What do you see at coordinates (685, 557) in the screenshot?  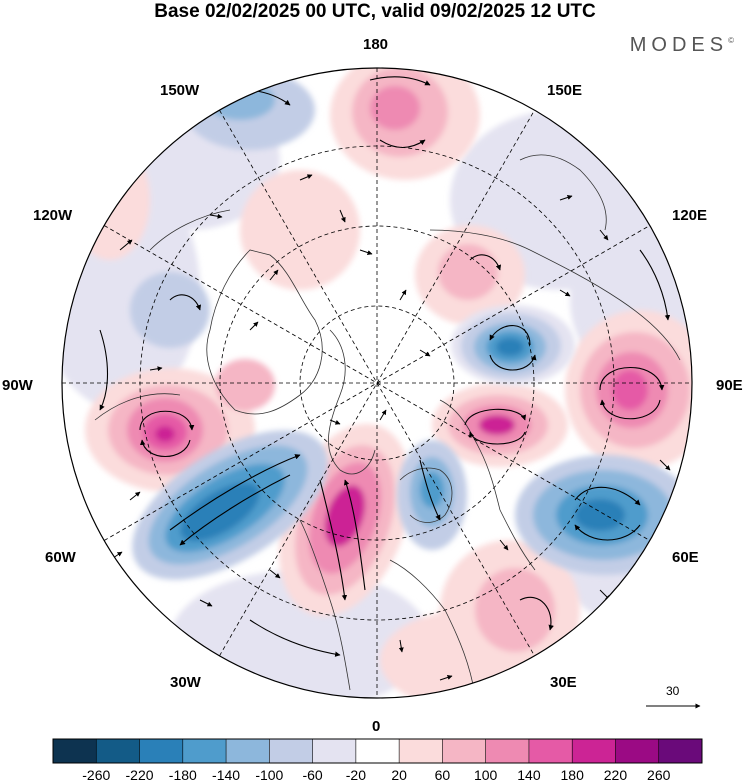 I see `lon-label-60e: 60E` at bounding box center [685, 557].